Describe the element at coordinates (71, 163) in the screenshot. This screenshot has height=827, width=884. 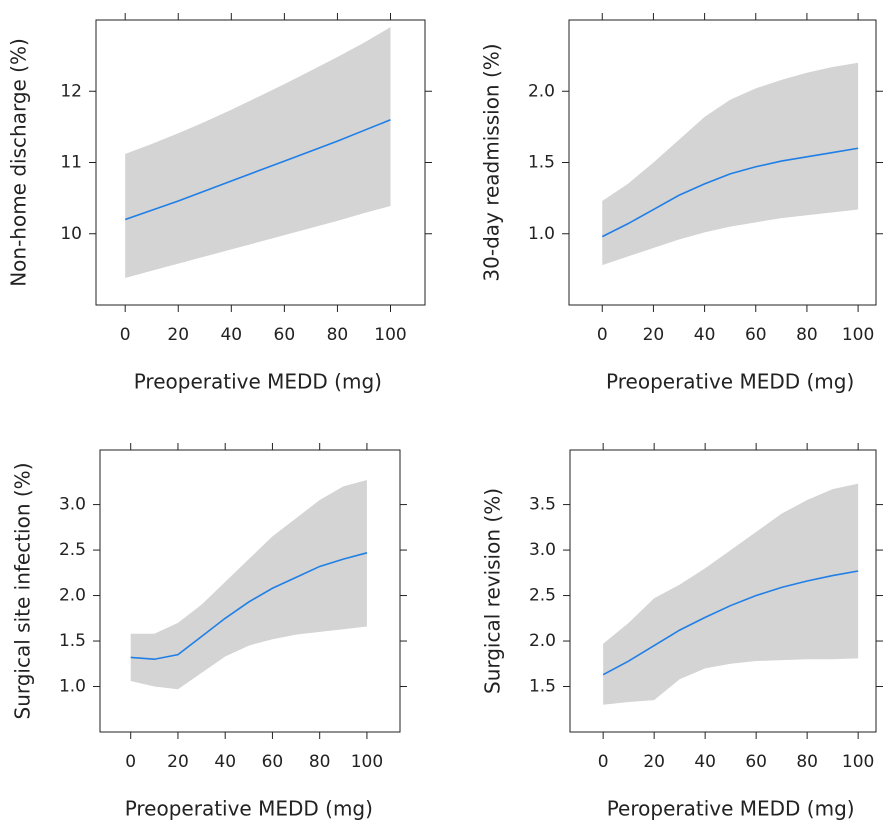
I see `y-tick-label: 11` at that location.